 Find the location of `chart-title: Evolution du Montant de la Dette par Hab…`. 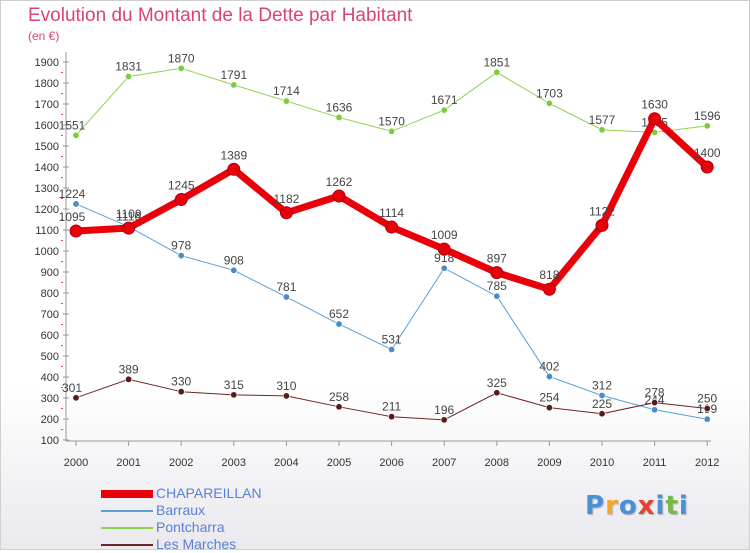

chart-title: Evolution du Montant de la Dette par Hab… is located at coordinates (220, 15).